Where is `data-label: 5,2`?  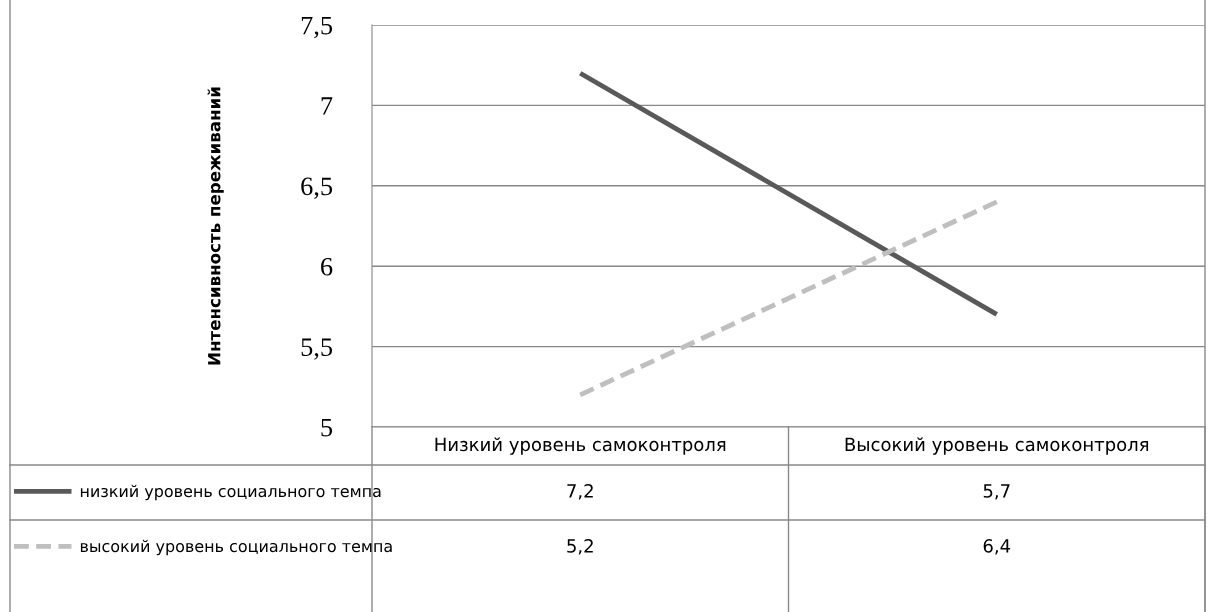
data-label: 5,2 is located at coordinates (580, 547).